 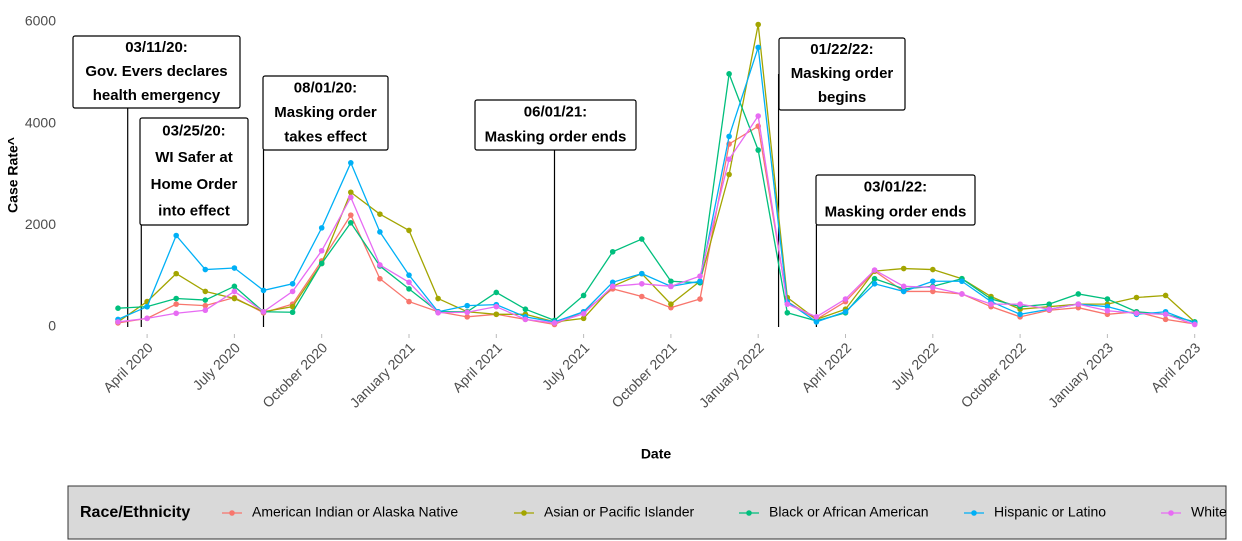 What do you see at coordinates (194, 184) in the screenshot?
I see `annotation-text: Home Order` at bounding box center [194, 184].